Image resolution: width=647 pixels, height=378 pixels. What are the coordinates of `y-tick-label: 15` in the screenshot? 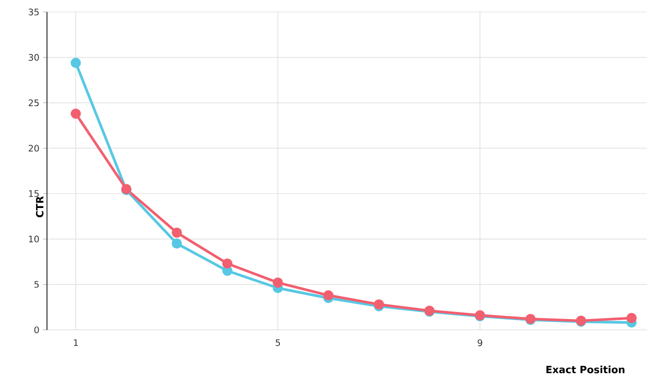 It's located at (34, 194).